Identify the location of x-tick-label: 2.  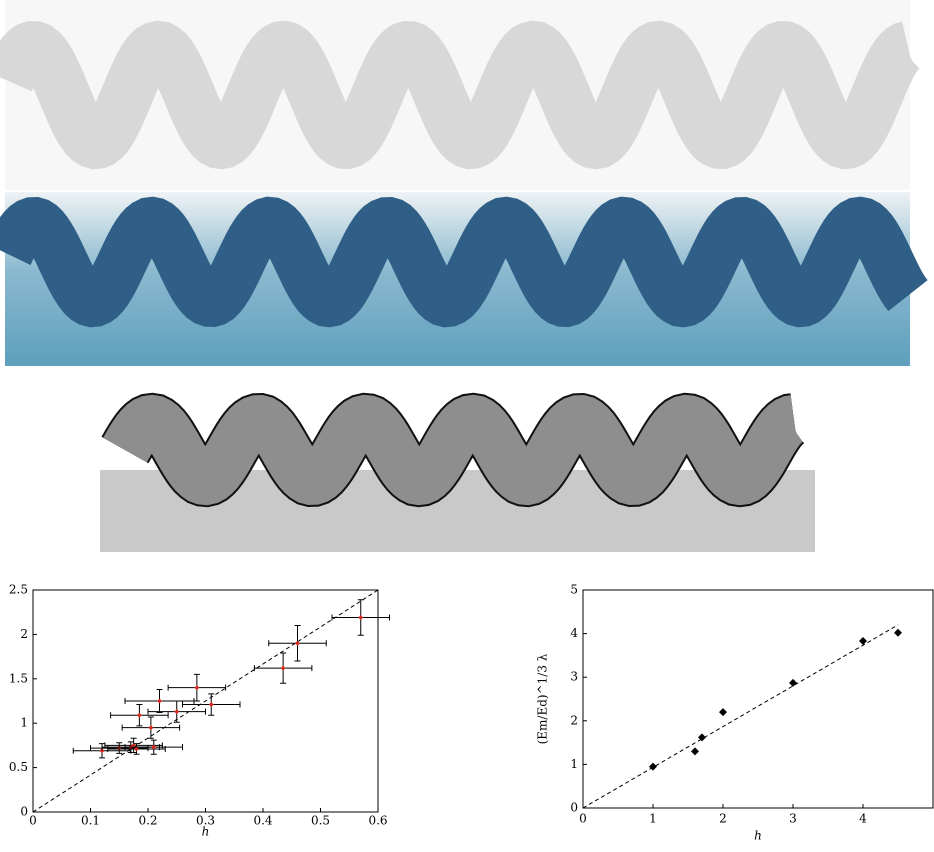
(723, 819).